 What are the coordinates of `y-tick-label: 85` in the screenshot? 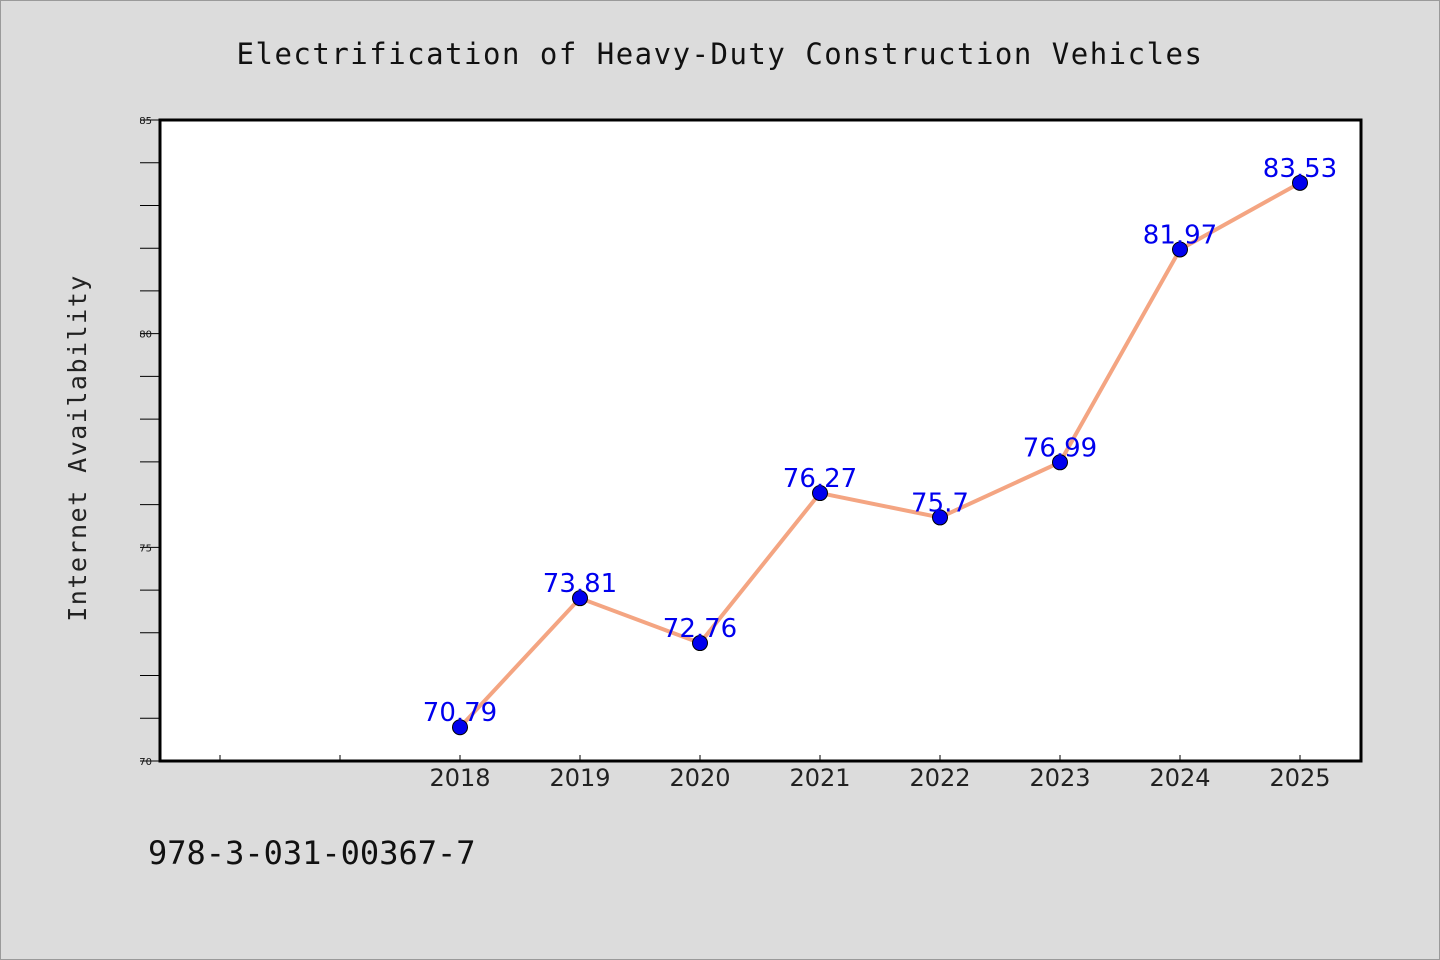 It's located at (145, 121).